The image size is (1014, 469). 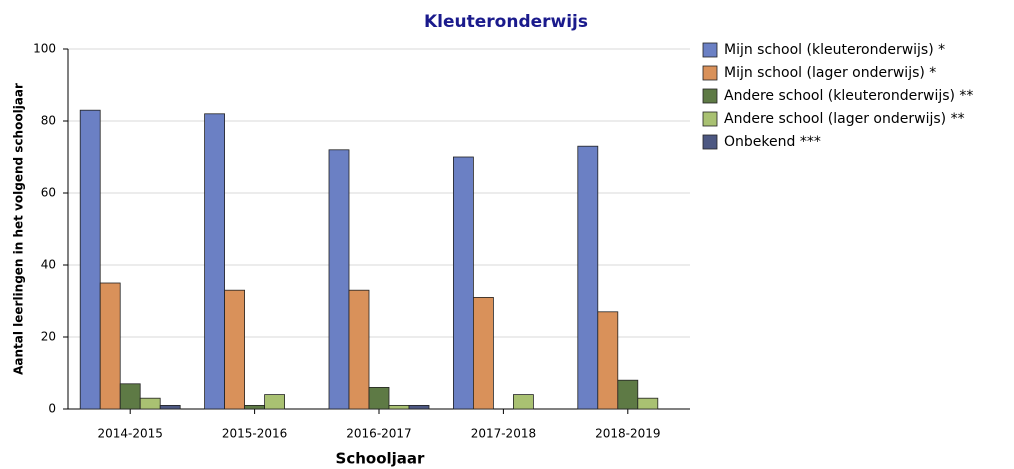 I want to click on y-tick-label: 60, so click(x=48, y=193).